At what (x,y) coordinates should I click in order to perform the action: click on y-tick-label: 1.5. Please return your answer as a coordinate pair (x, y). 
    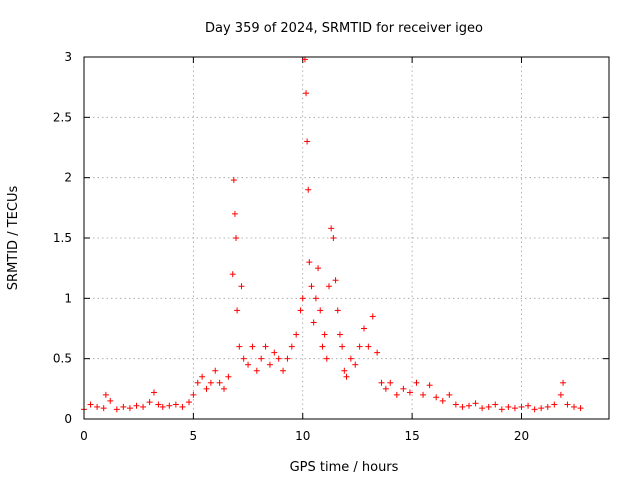
    Looking at the image, I should click on (62, 238).